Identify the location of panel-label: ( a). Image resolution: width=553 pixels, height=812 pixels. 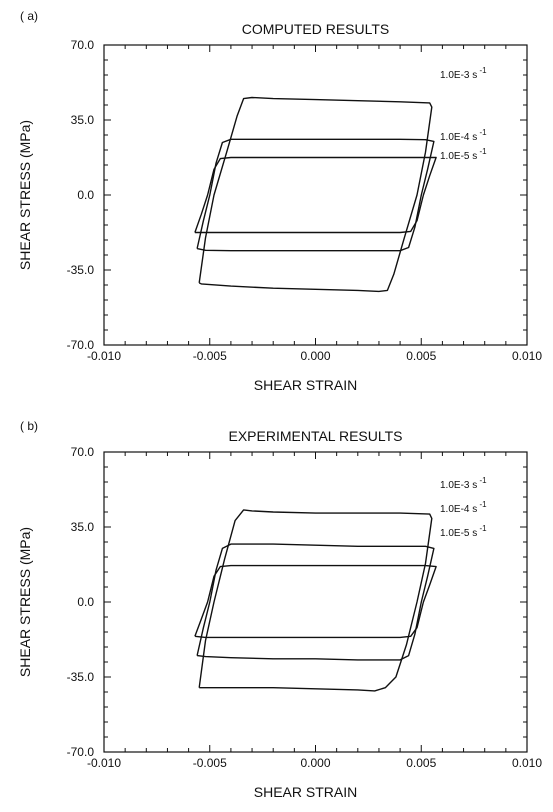
(29, 16).